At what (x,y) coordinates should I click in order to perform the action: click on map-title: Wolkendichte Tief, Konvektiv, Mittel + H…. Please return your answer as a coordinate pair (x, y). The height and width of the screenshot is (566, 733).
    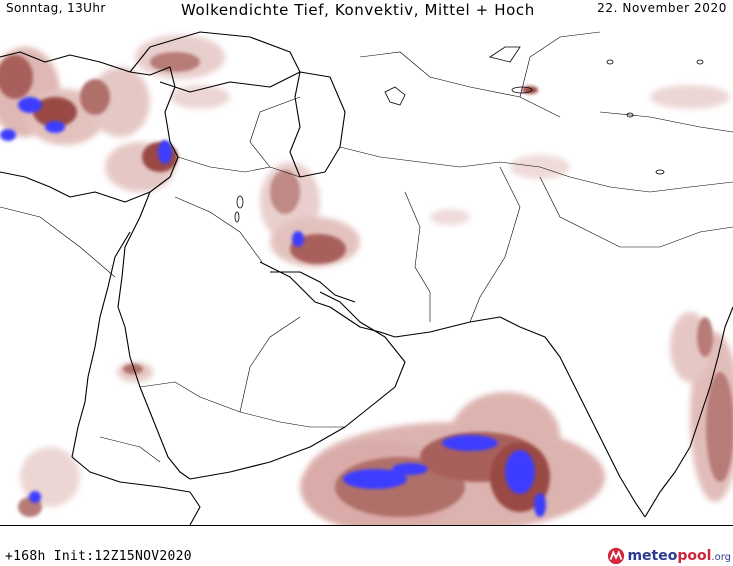
    Looking at the image, I should click on (358, 10).